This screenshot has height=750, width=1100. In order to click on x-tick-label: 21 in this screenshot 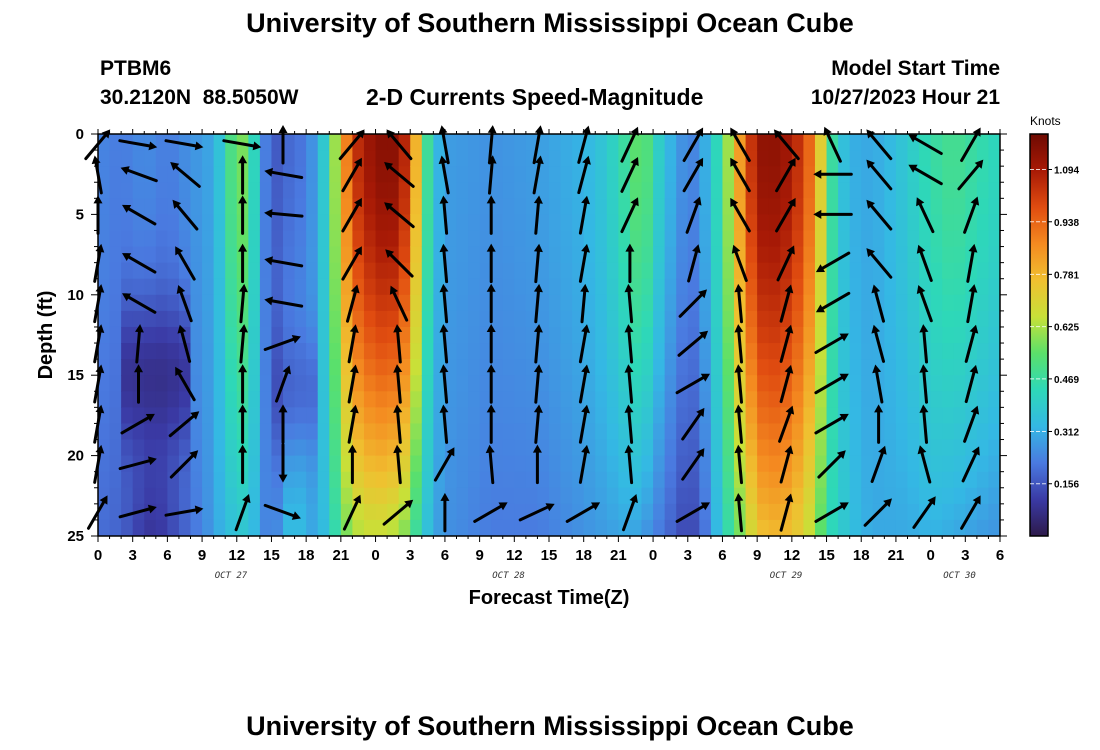, I will do `click(341, 555)`.